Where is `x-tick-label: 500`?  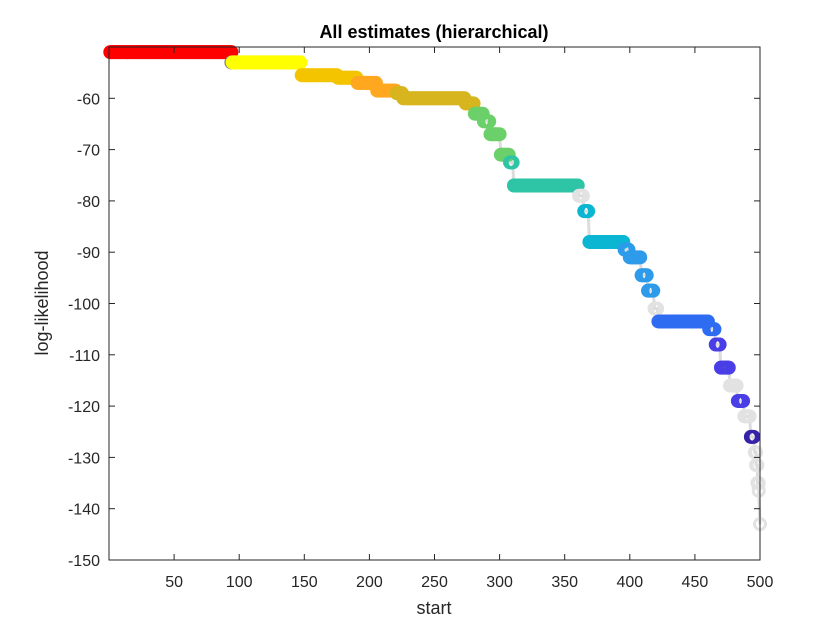 x-tick-label: 500 is located at coordinates (760, 582).